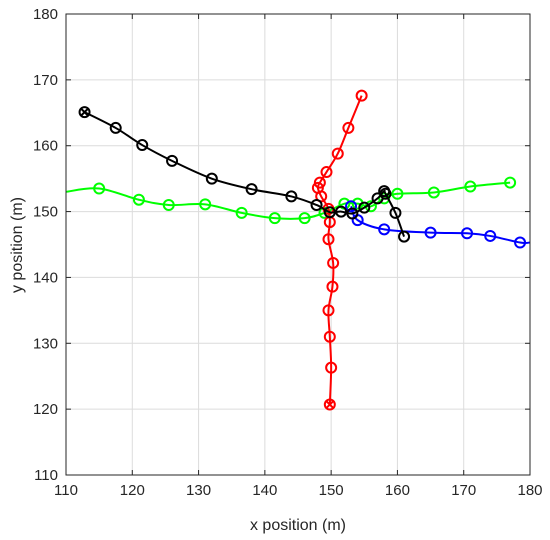  What do you see at coordinates (331, 490) in the screenshot?
I see `x-tick-label: 150` at bounding box center [331, 490].